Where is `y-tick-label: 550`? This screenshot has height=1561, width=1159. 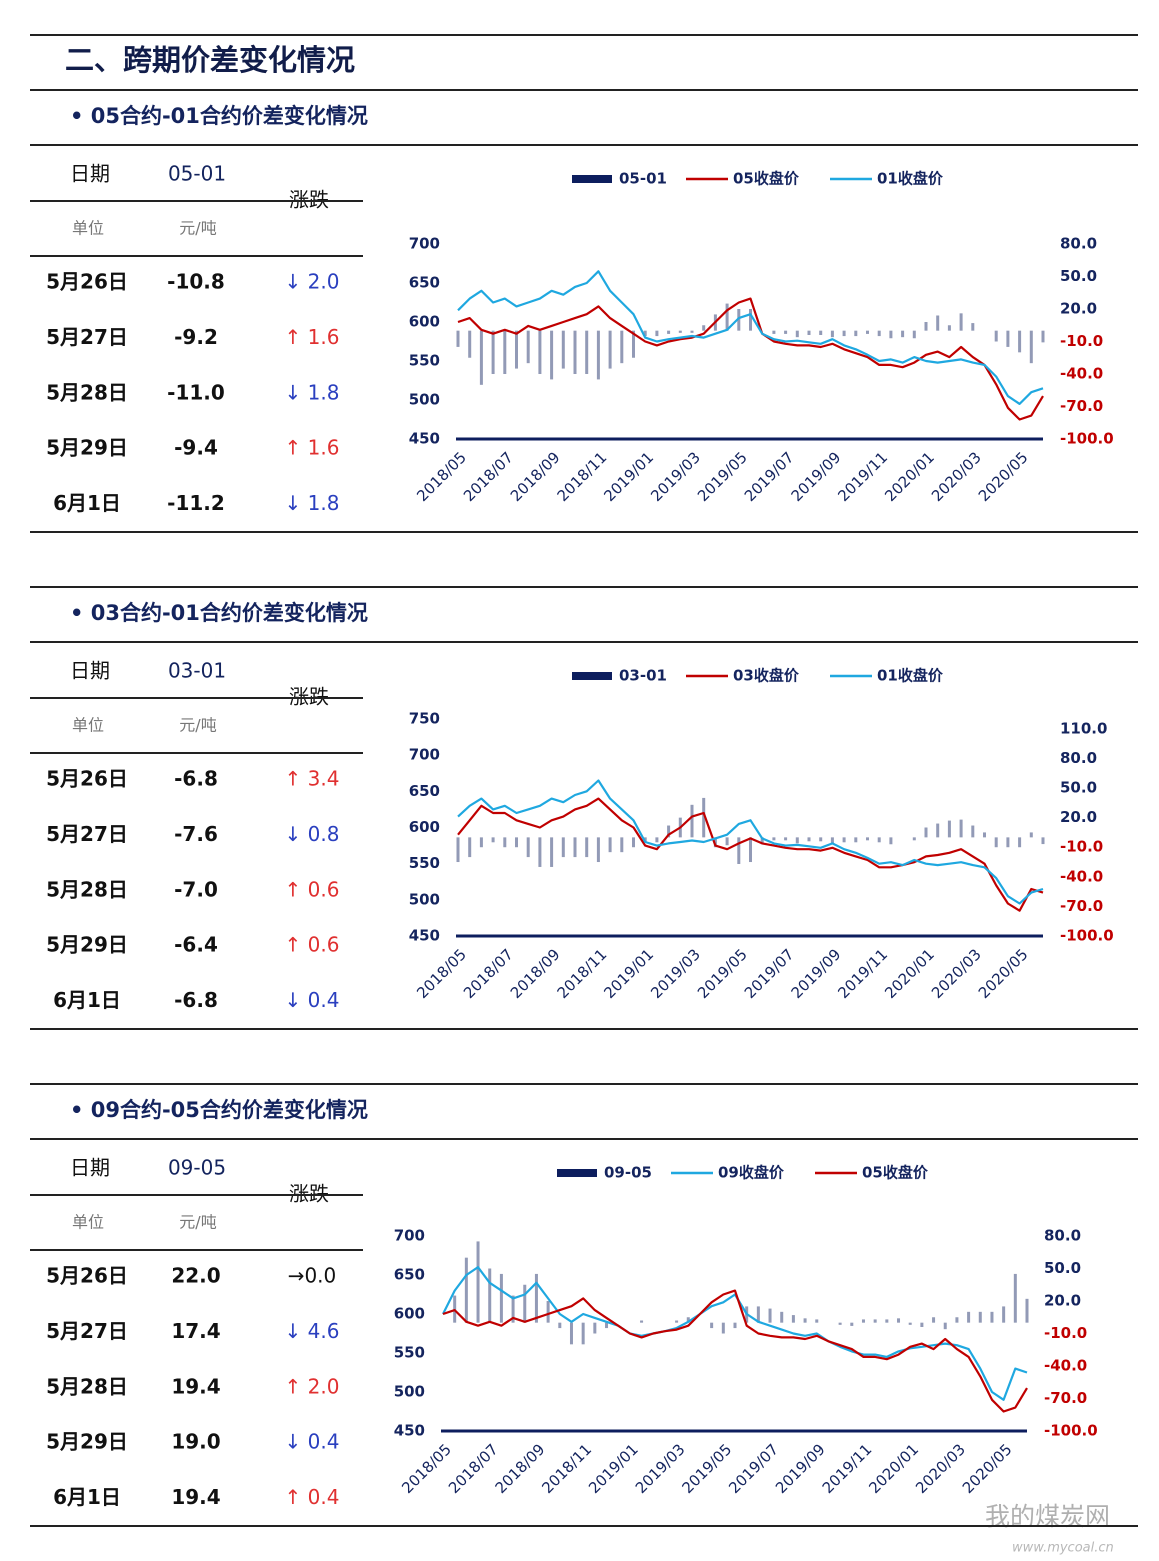 y-tick-label: 550 is located at coordinates (409, 1353).